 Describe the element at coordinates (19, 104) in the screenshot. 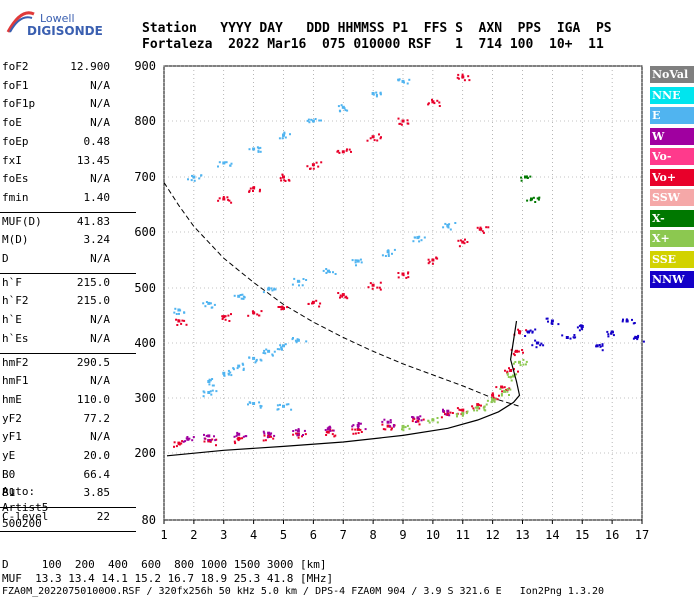

I see `param-label: foF1p` at that location.